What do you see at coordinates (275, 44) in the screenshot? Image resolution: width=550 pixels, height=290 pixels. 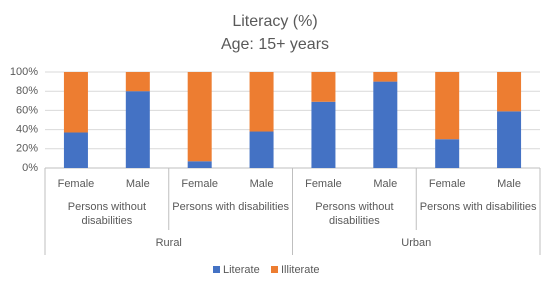 I see `chart-subtitle: Age: 15+ years` at bounding box center [275, 44].